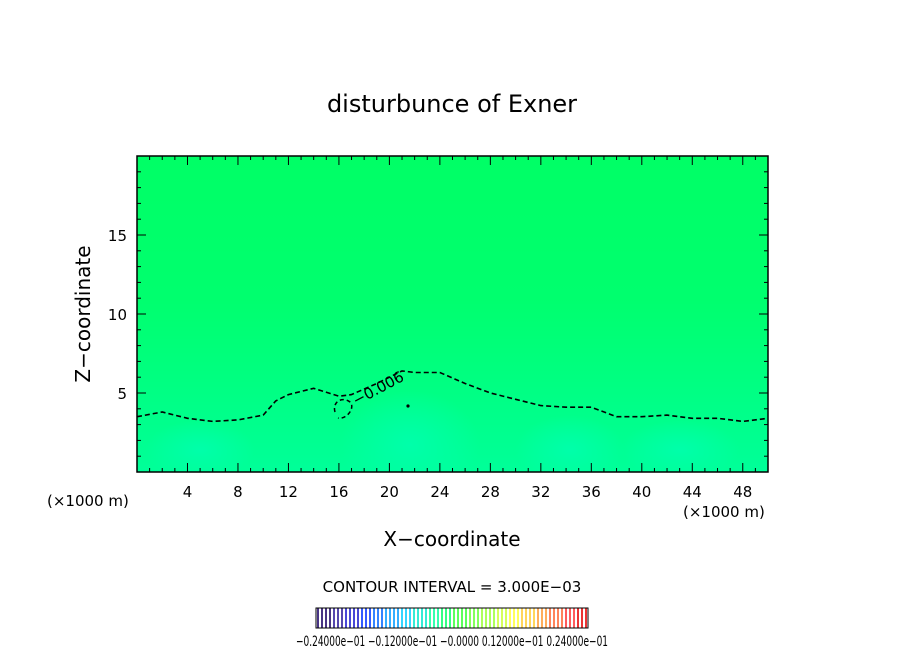 Image resolution: width=904 pixels, height=654 pixels. I want to click on y-tick-label: 15, so click(117, 236).